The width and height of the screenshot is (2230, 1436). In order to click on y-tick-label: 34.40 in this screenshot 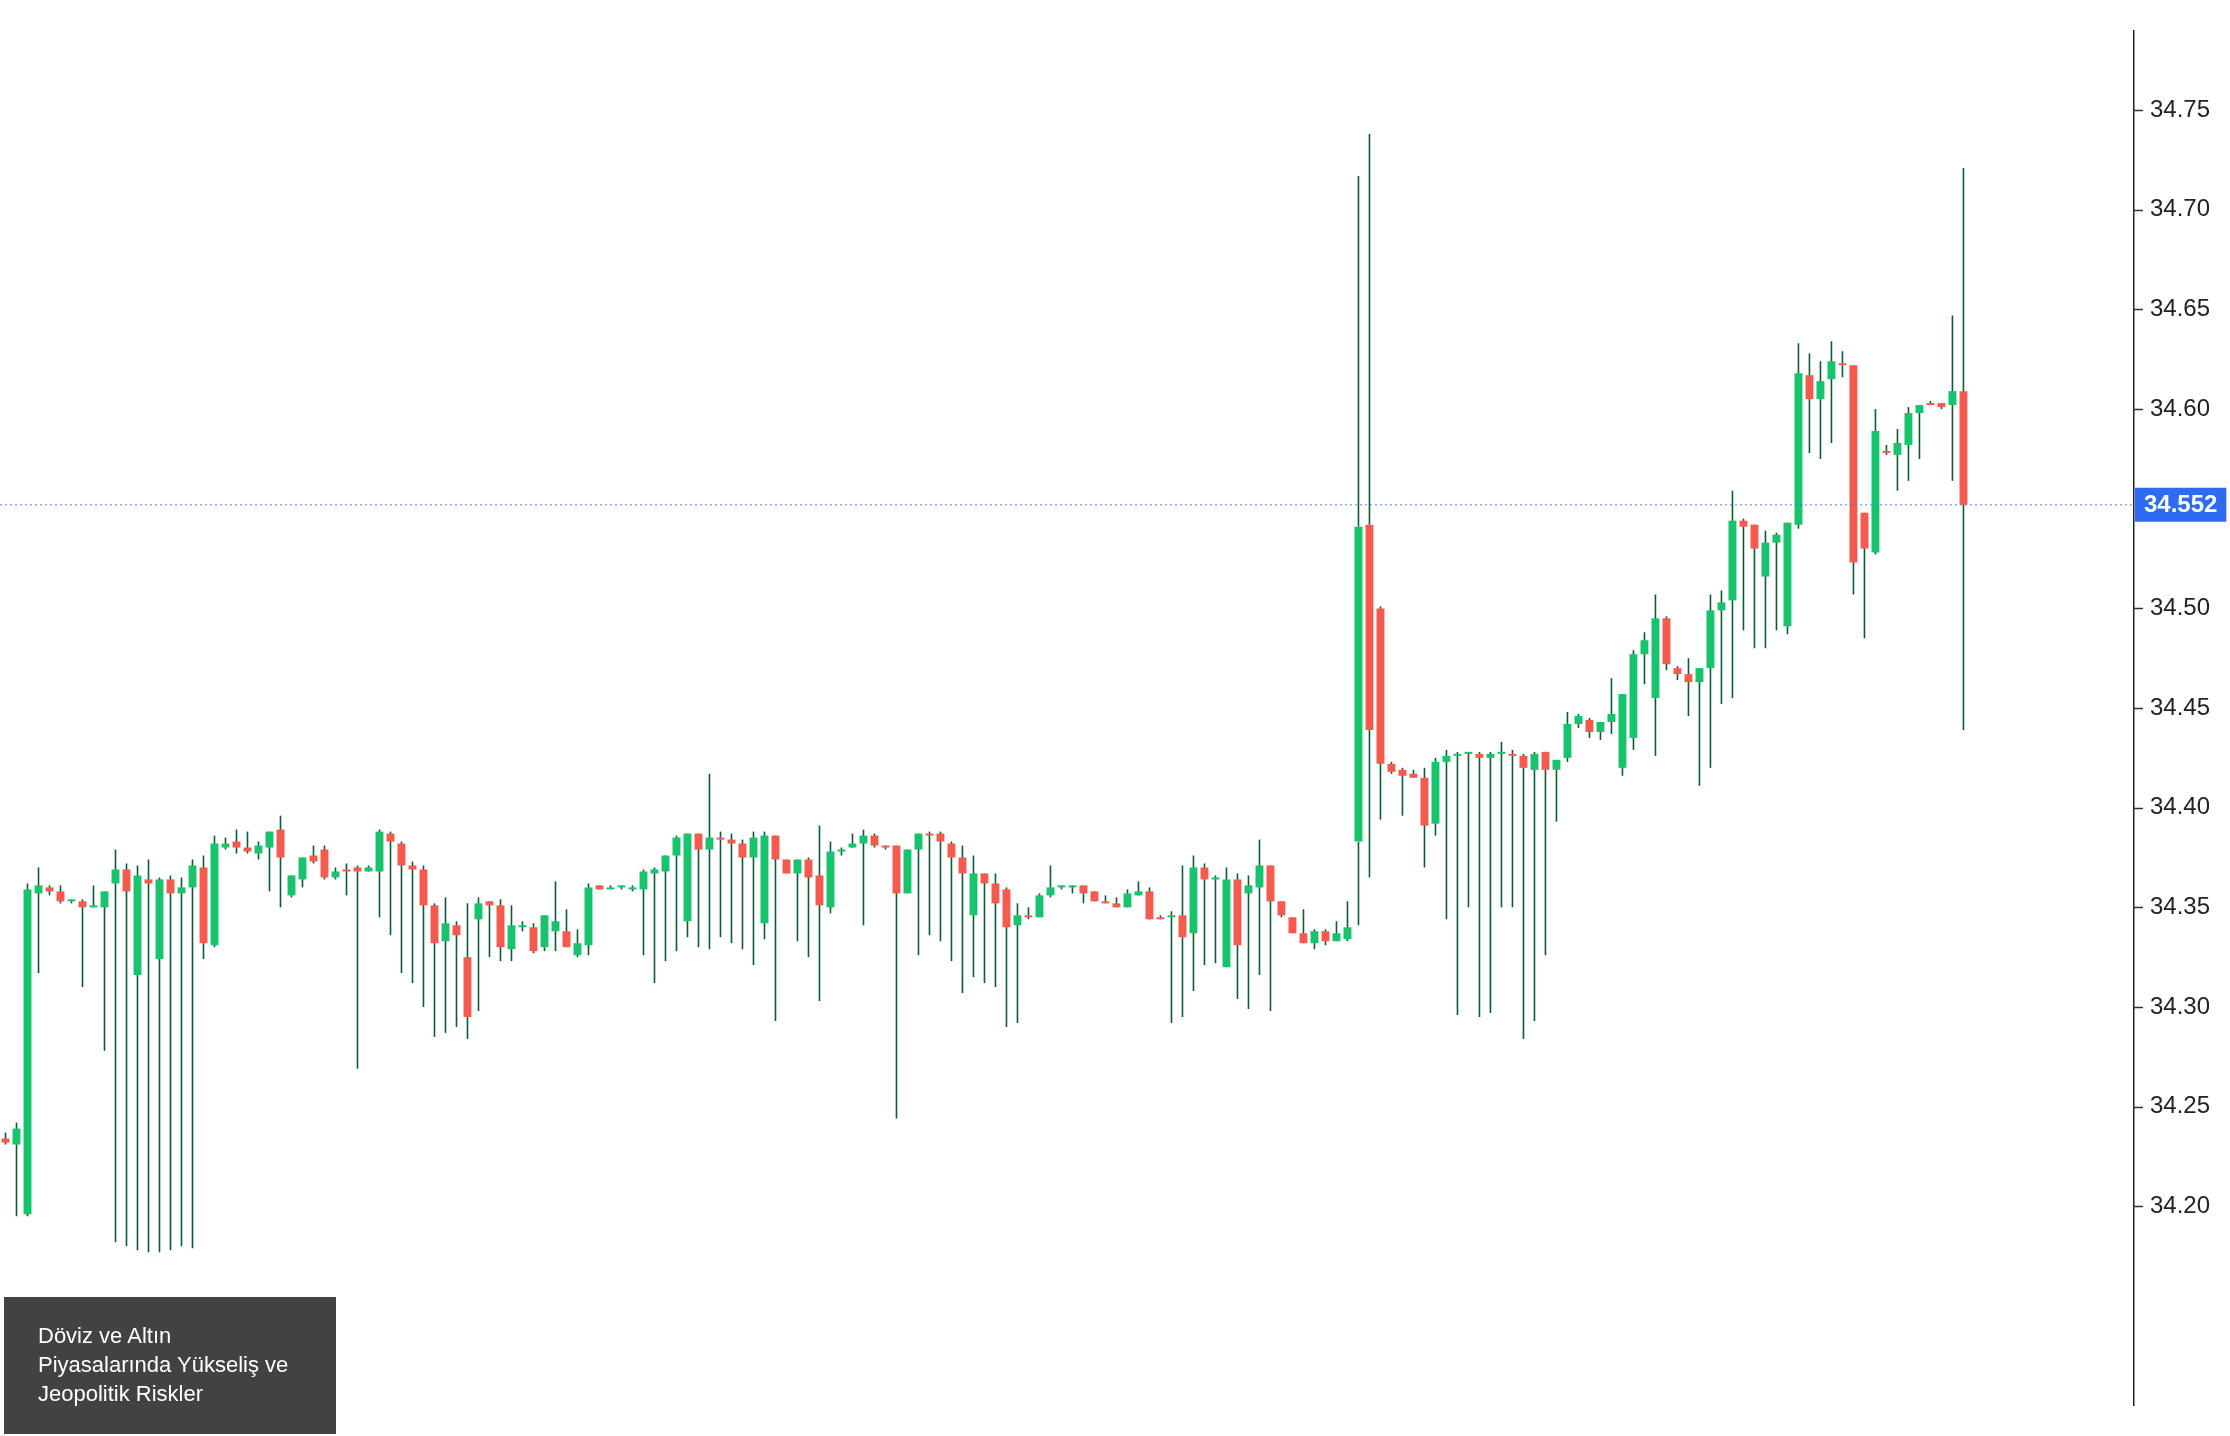, I will do `click(2179, 806)`.